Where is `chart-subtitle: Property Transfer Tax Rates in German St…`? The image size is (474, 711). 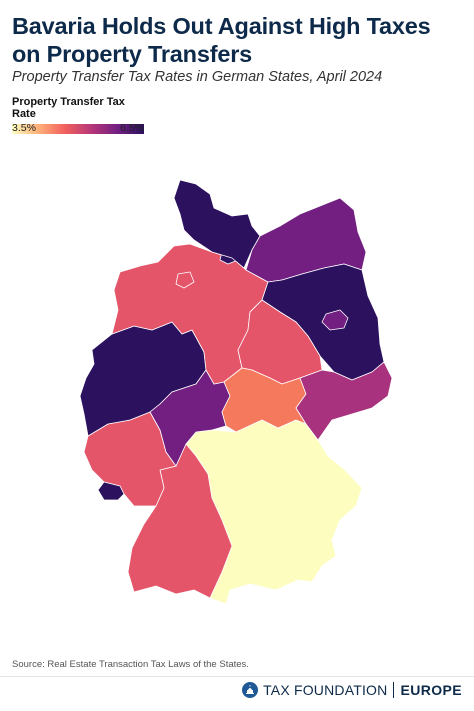 chart-subtitle: Property Transfer Tax Rates in German St… is located at coordinates (197, 77).